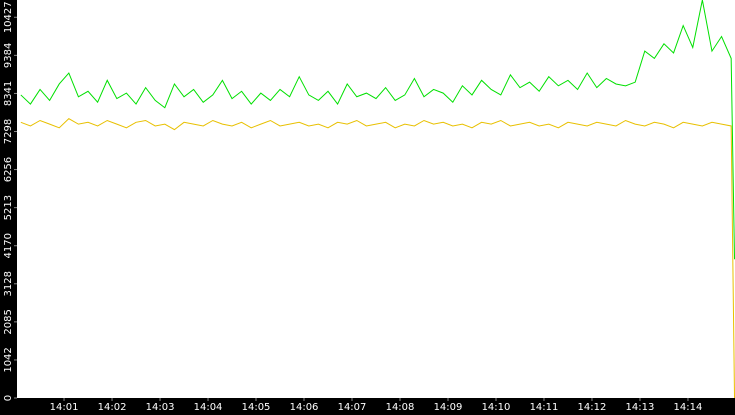  What do you see at coordinates (352, 407) in the screenshot?
I see `x-tick-label: 14:07` at bounding box center [352, 407].